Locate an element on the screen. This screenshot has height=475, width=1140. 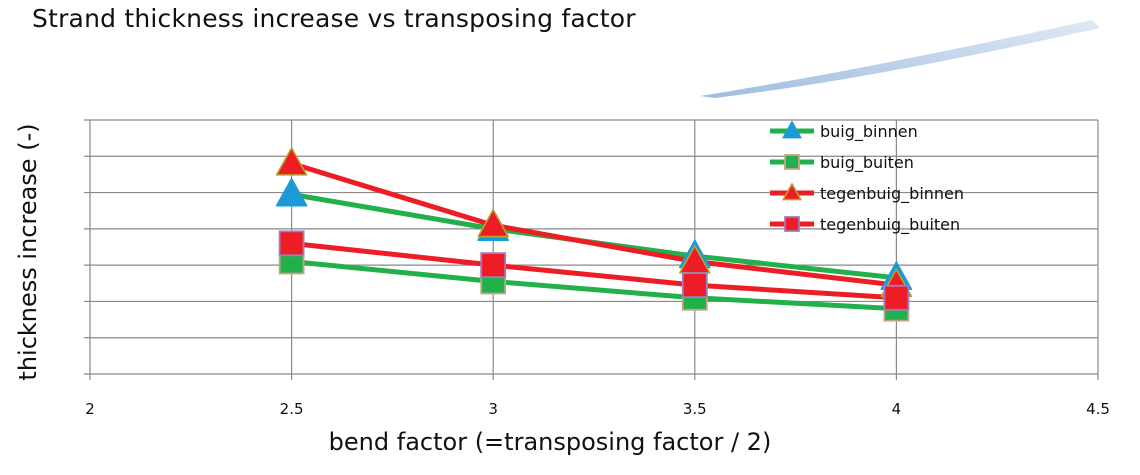
x-tick-label: 3 is located at coordinates (493, 409).